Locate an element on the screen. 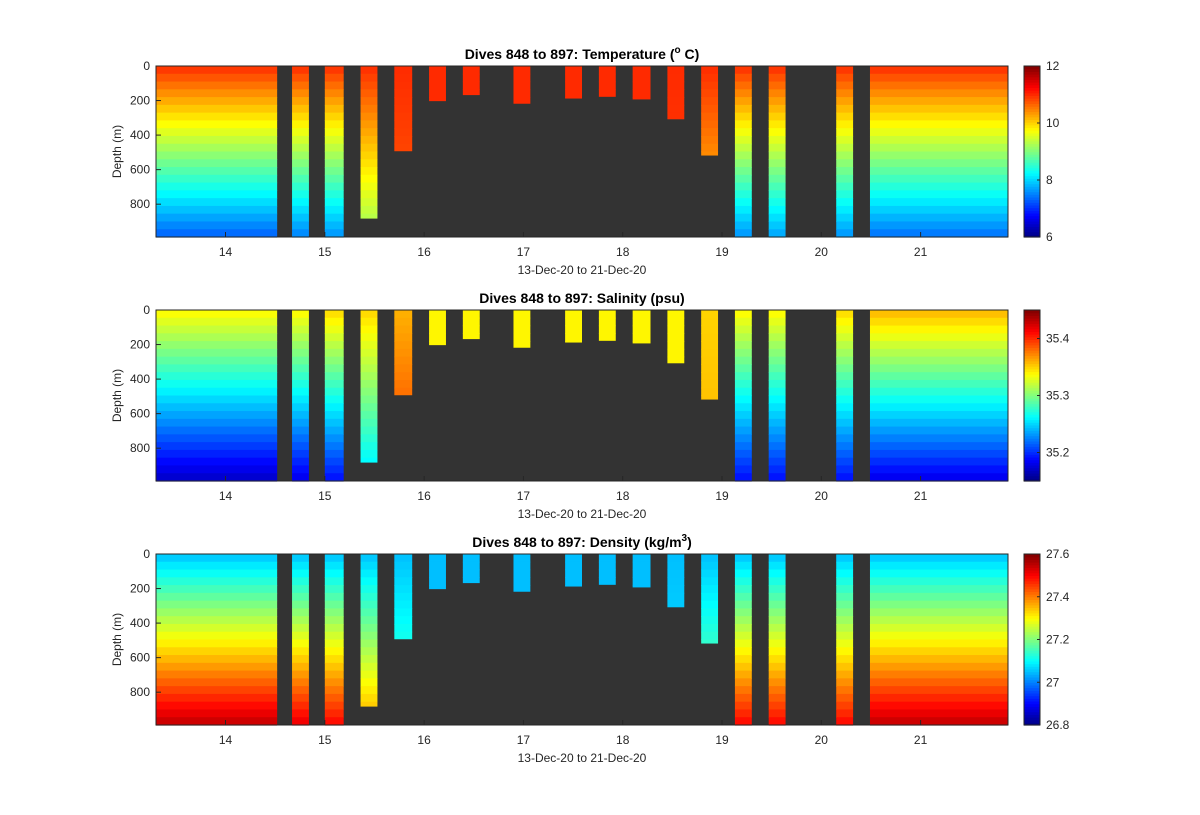  temperature-y-axis-label: Depth (m) is located at coordinates (117, 151).